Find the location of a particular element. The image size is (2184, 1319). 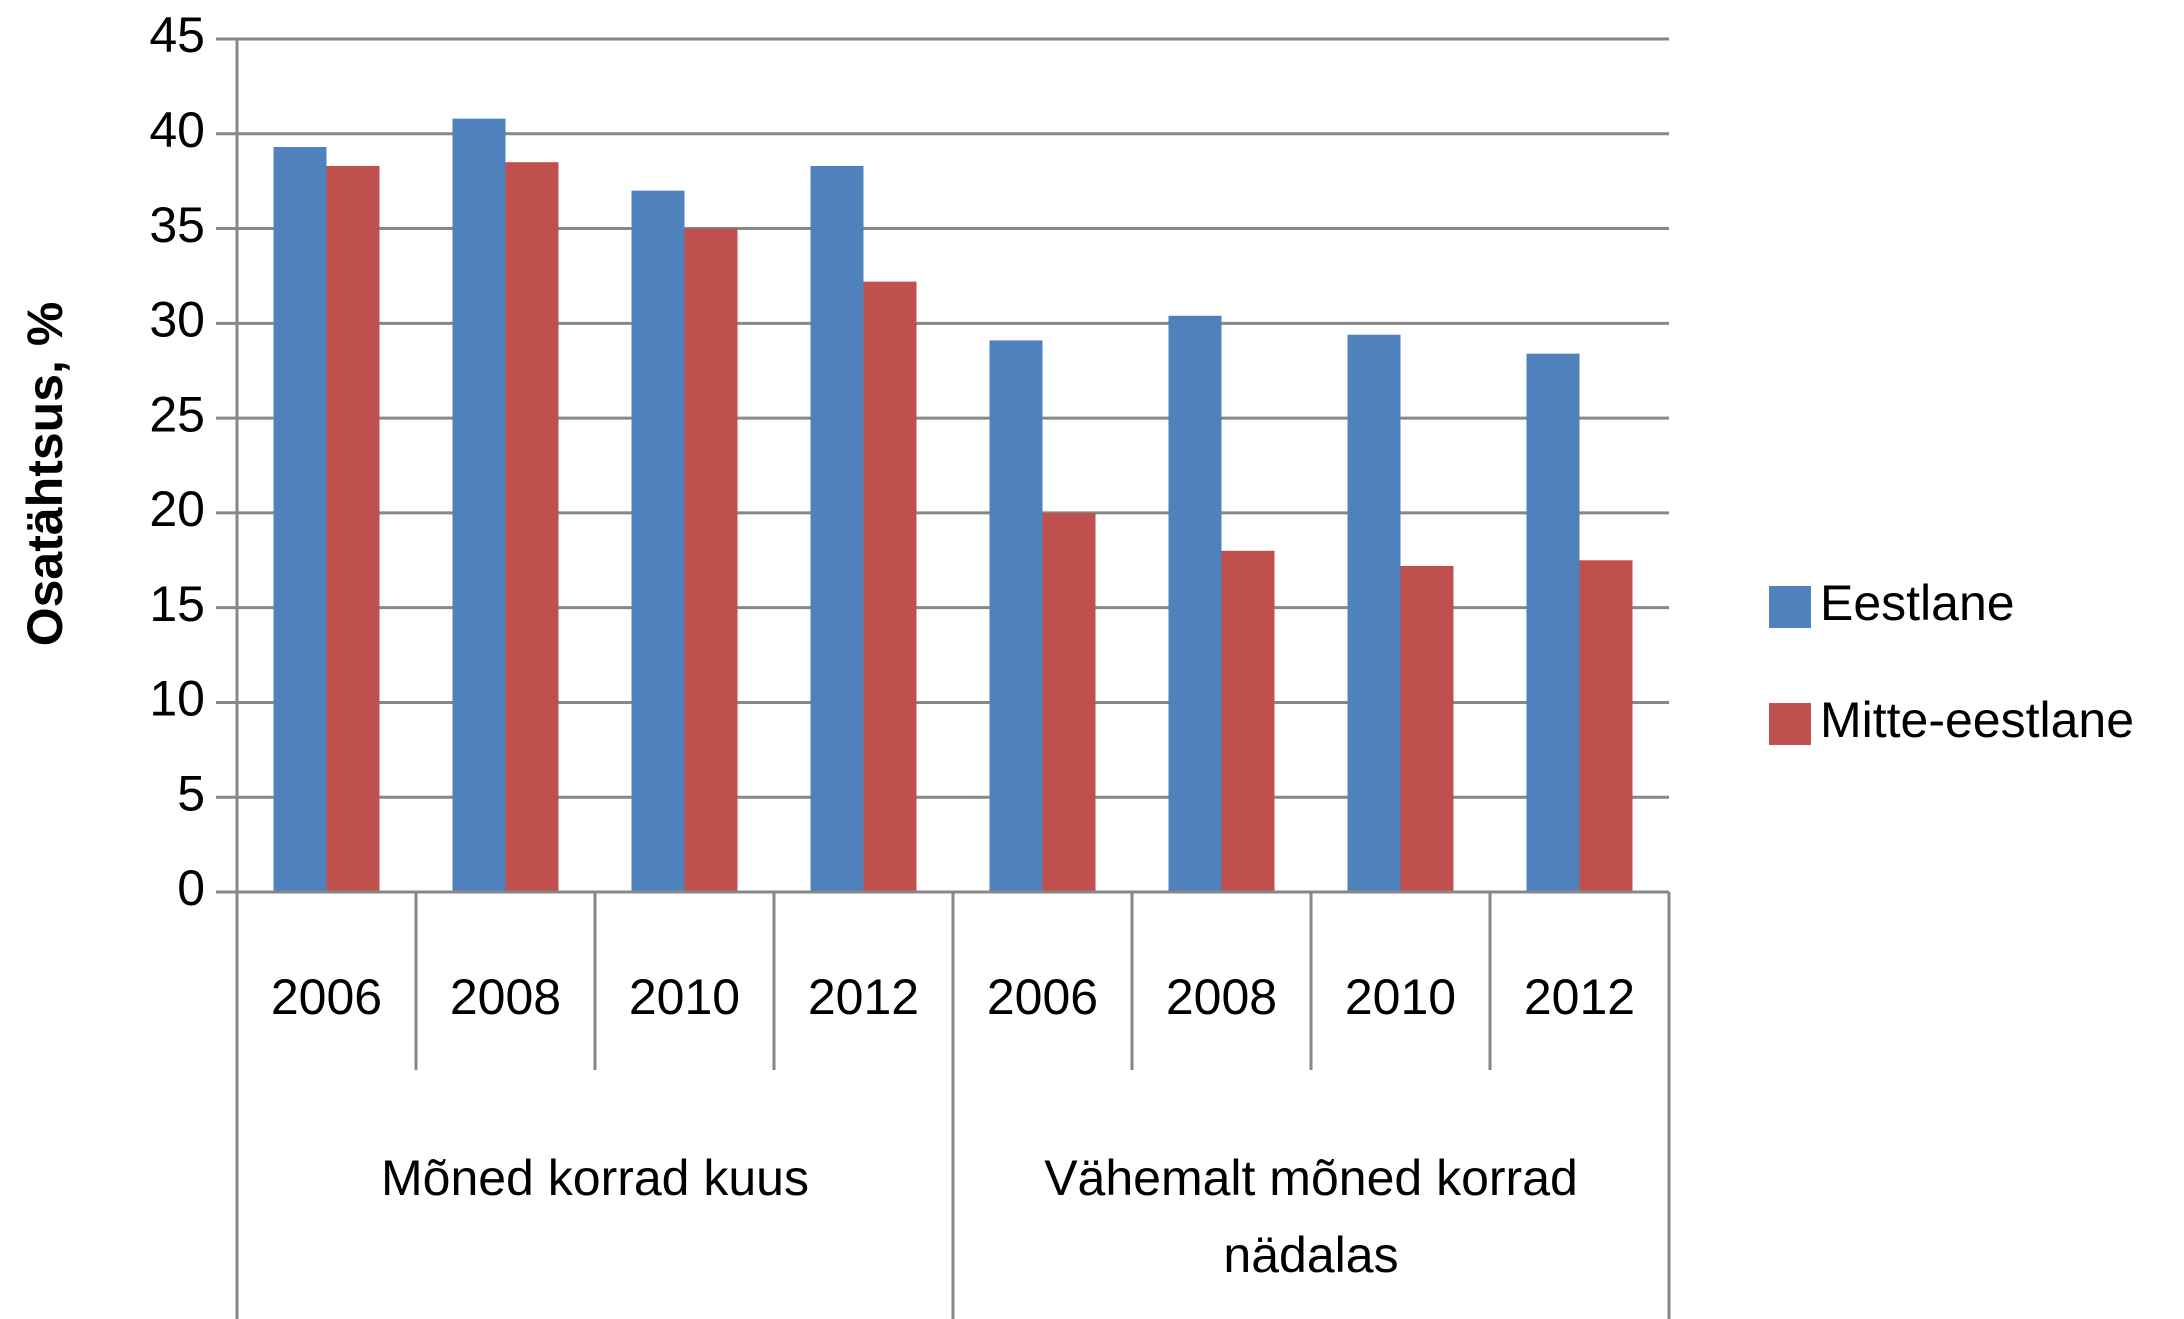

y-tick-label: 20 is located at coordinates (177, 509).